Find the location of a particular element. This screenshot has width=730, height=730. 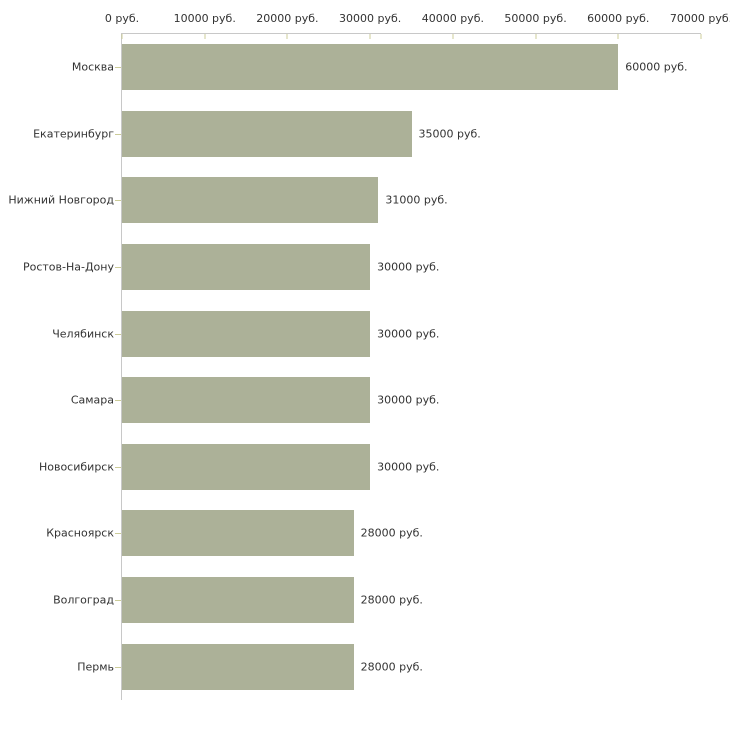

bar-row: Волгоград 28000 руб. is located at coordinates (377, 600).